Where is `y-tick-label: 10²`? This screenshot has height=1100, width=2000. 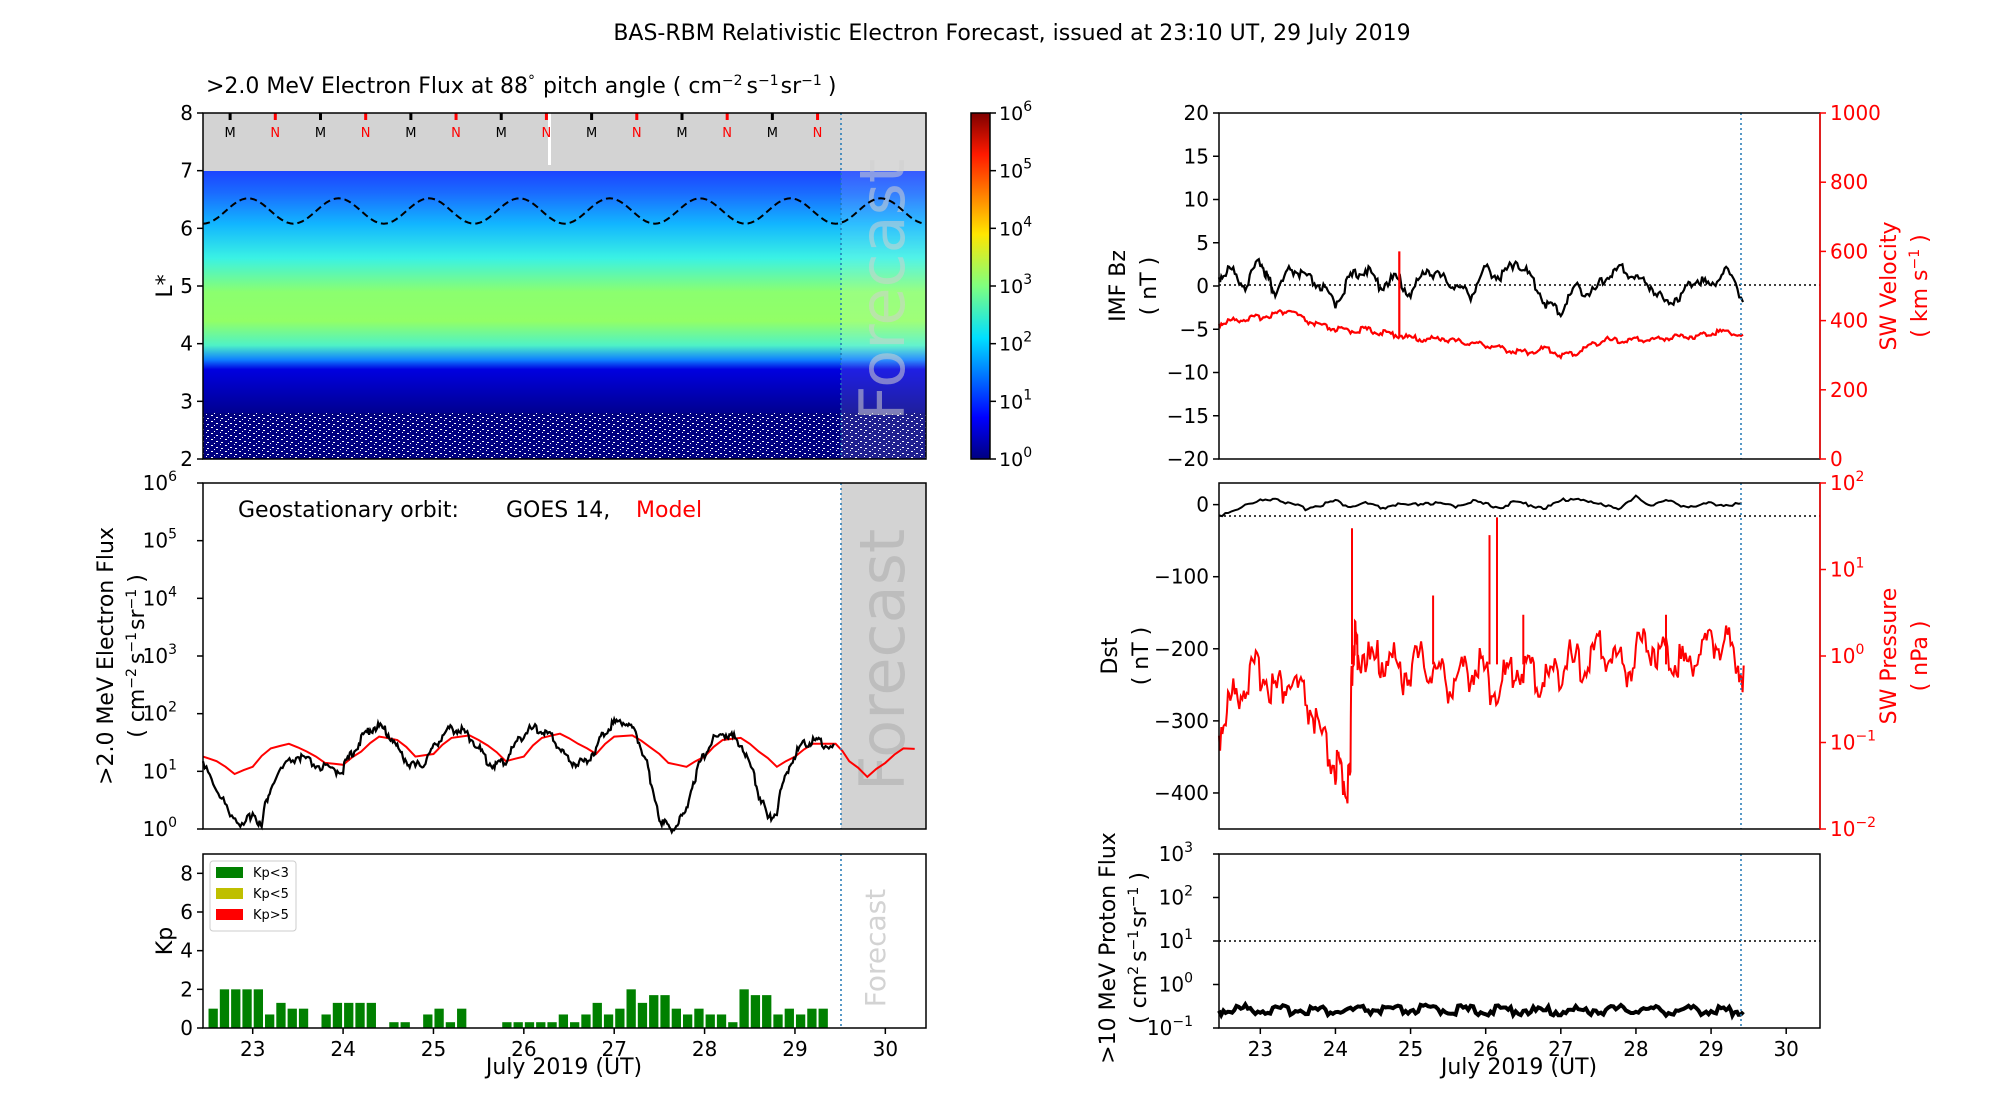
y-tick-label: 10² is located at coordinates (1176, 897).